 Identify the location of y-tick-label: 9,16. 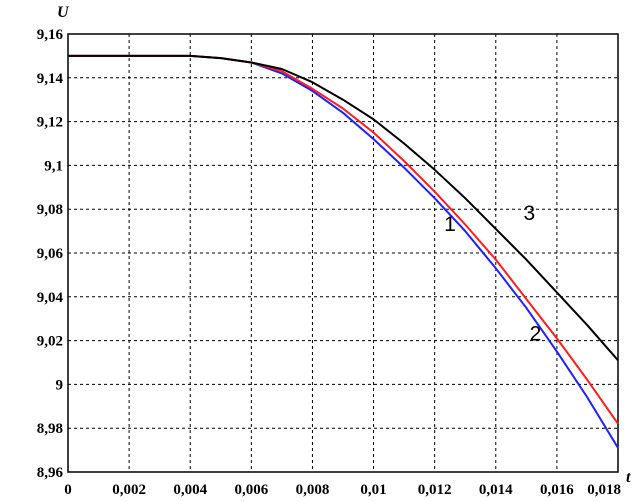
(50, 35).